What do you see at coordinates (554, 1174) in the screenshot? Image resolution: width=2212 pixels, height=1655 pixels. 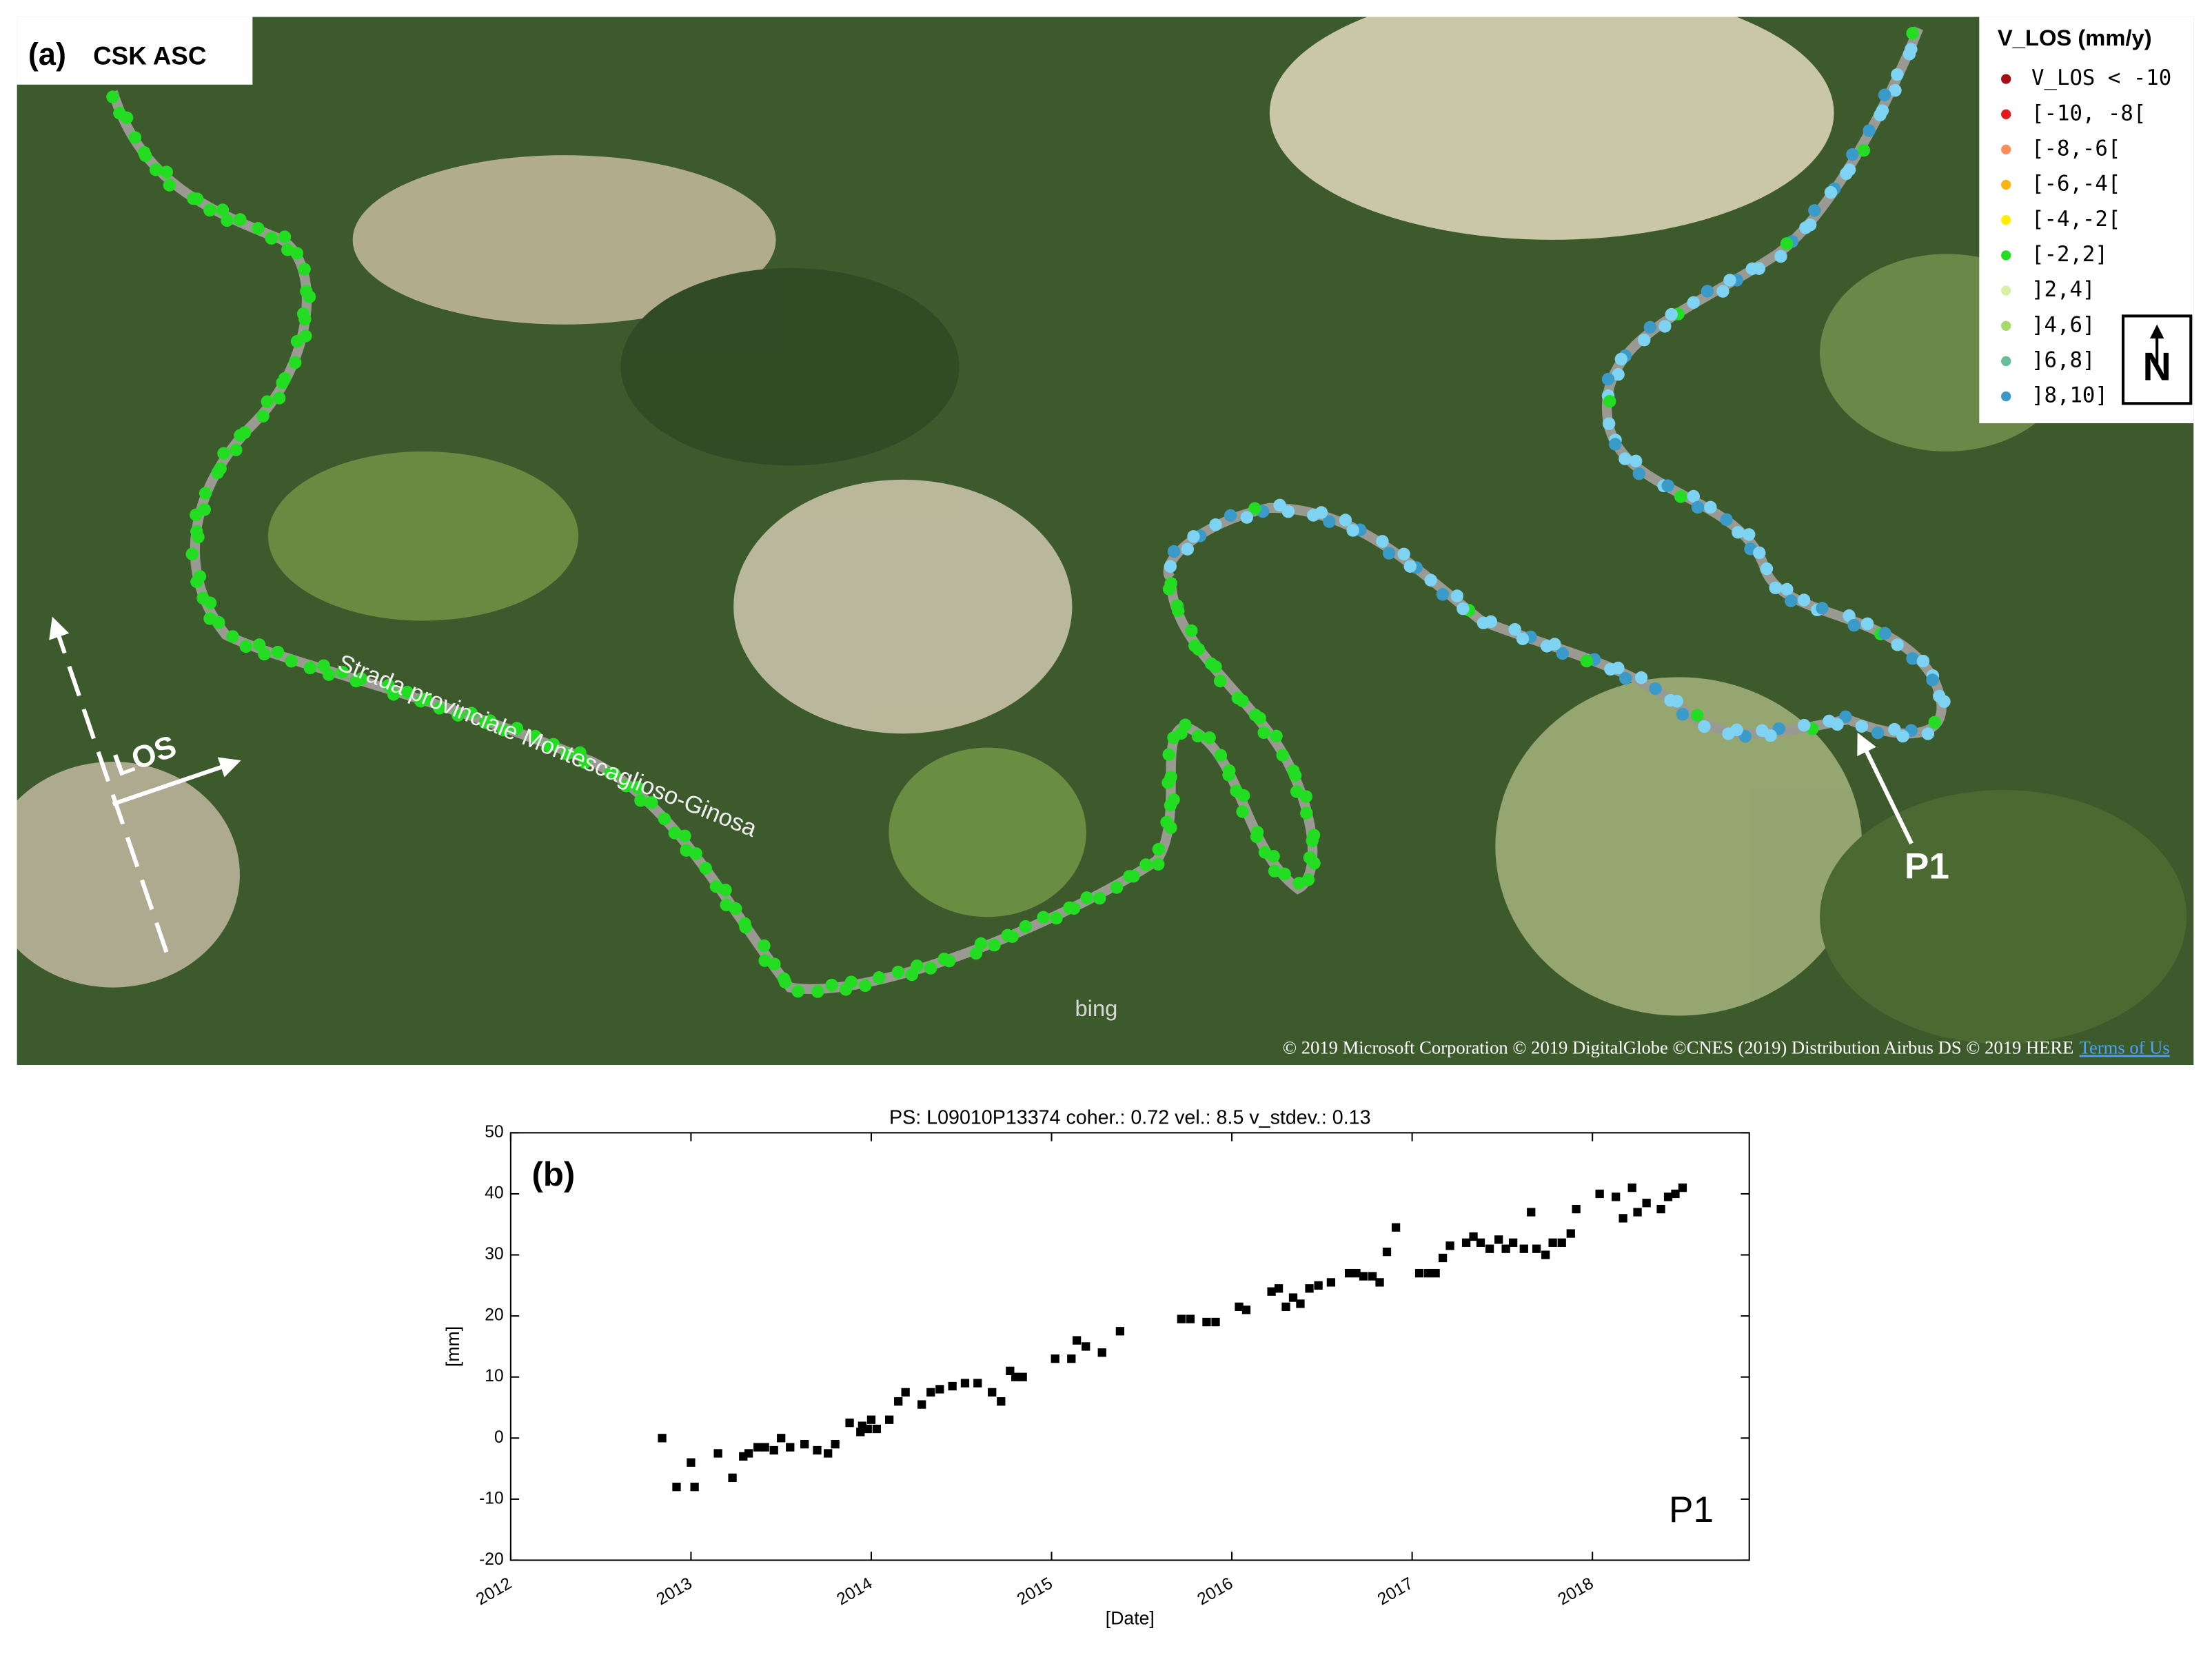 I see `panel-label: (b)` at bounding box center [554, 1174].